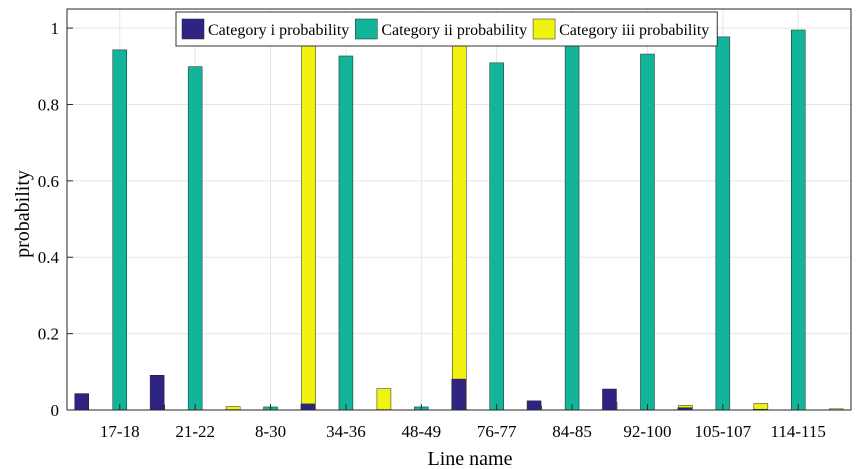  What do you see at coordinates (497, 431) in the screenshot?
I see `x-tick-label: 76-77` at bounding box center [497, 431].